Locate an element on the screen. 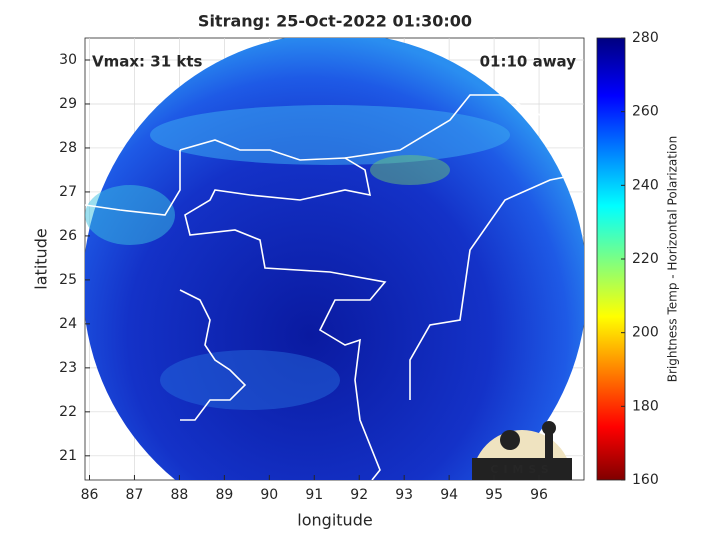 This screenshot has height=540, width=720. y-tick-label: 26 is located at coordinates (68, 236).